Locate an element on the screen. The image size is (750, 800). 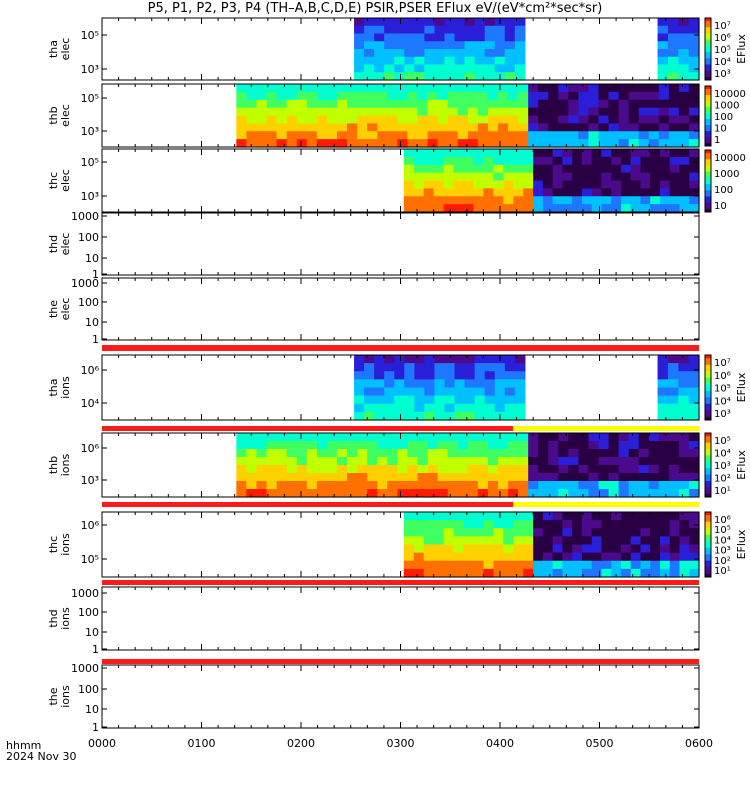
colorbar-tick-label: 10⁶ is located at coordinates (722, 376).